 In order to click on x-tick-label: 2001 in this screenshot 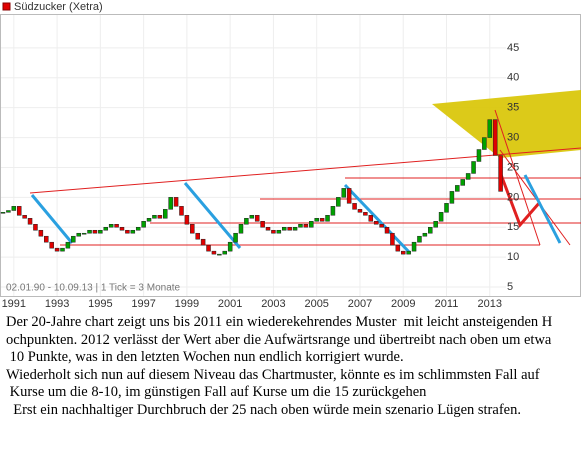, I will do `click(230, 304)`.